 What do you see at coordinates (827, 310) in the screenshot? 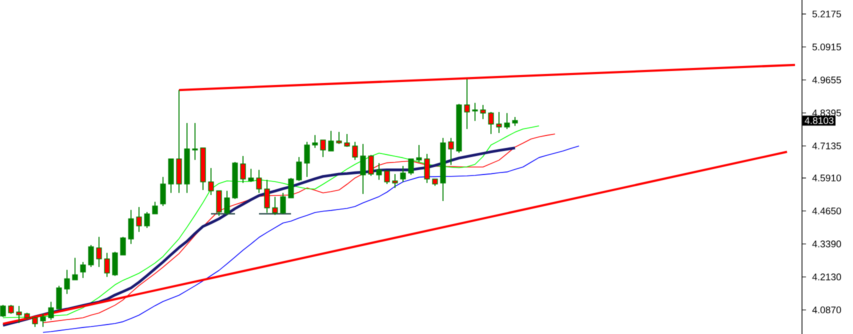
I see `y-tick-label: 4.0870` at bounding box center [827, 310].